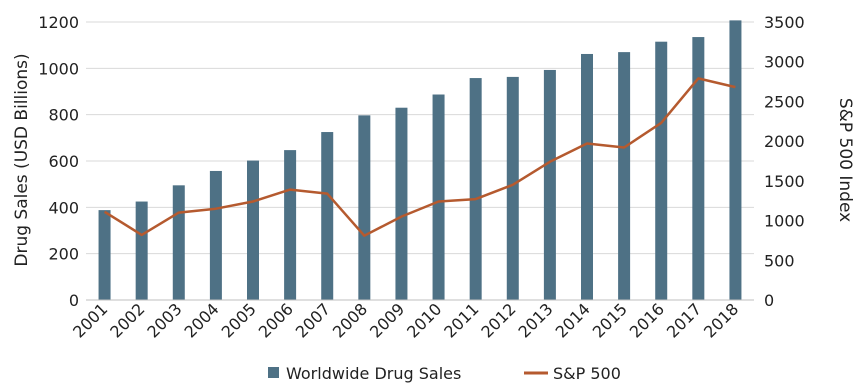  What do you see at coordinates (498, 320) in the screenshot?
I see `x-tick-label: 2012` at bounding box center [498, 320].